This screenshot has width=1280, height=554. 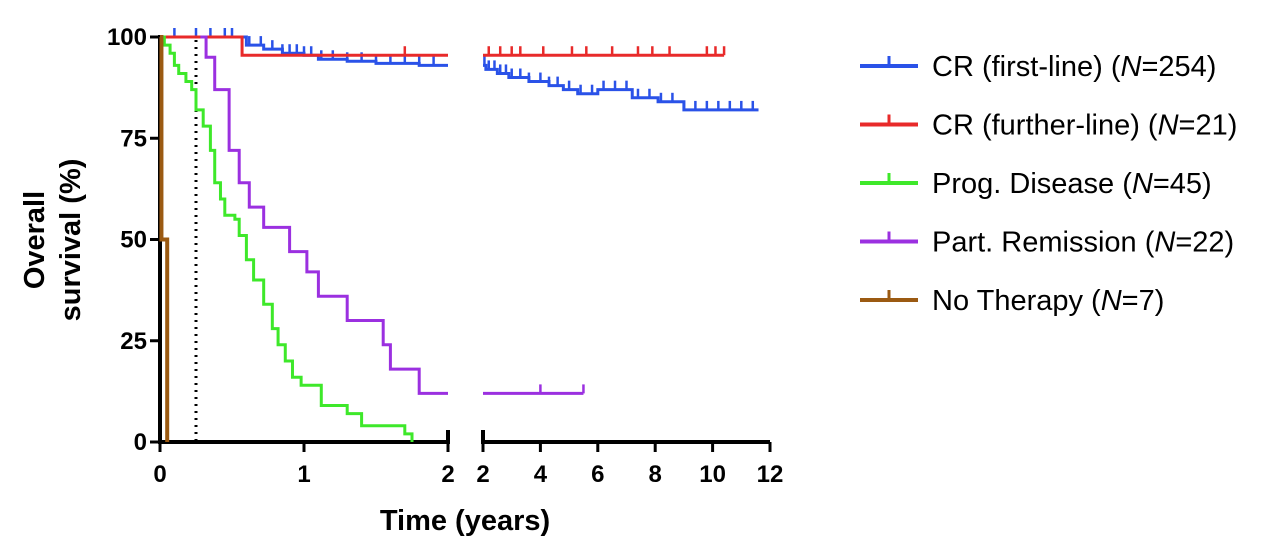 I want to click on y-tick-label: 100, so click(x=127, y=37).